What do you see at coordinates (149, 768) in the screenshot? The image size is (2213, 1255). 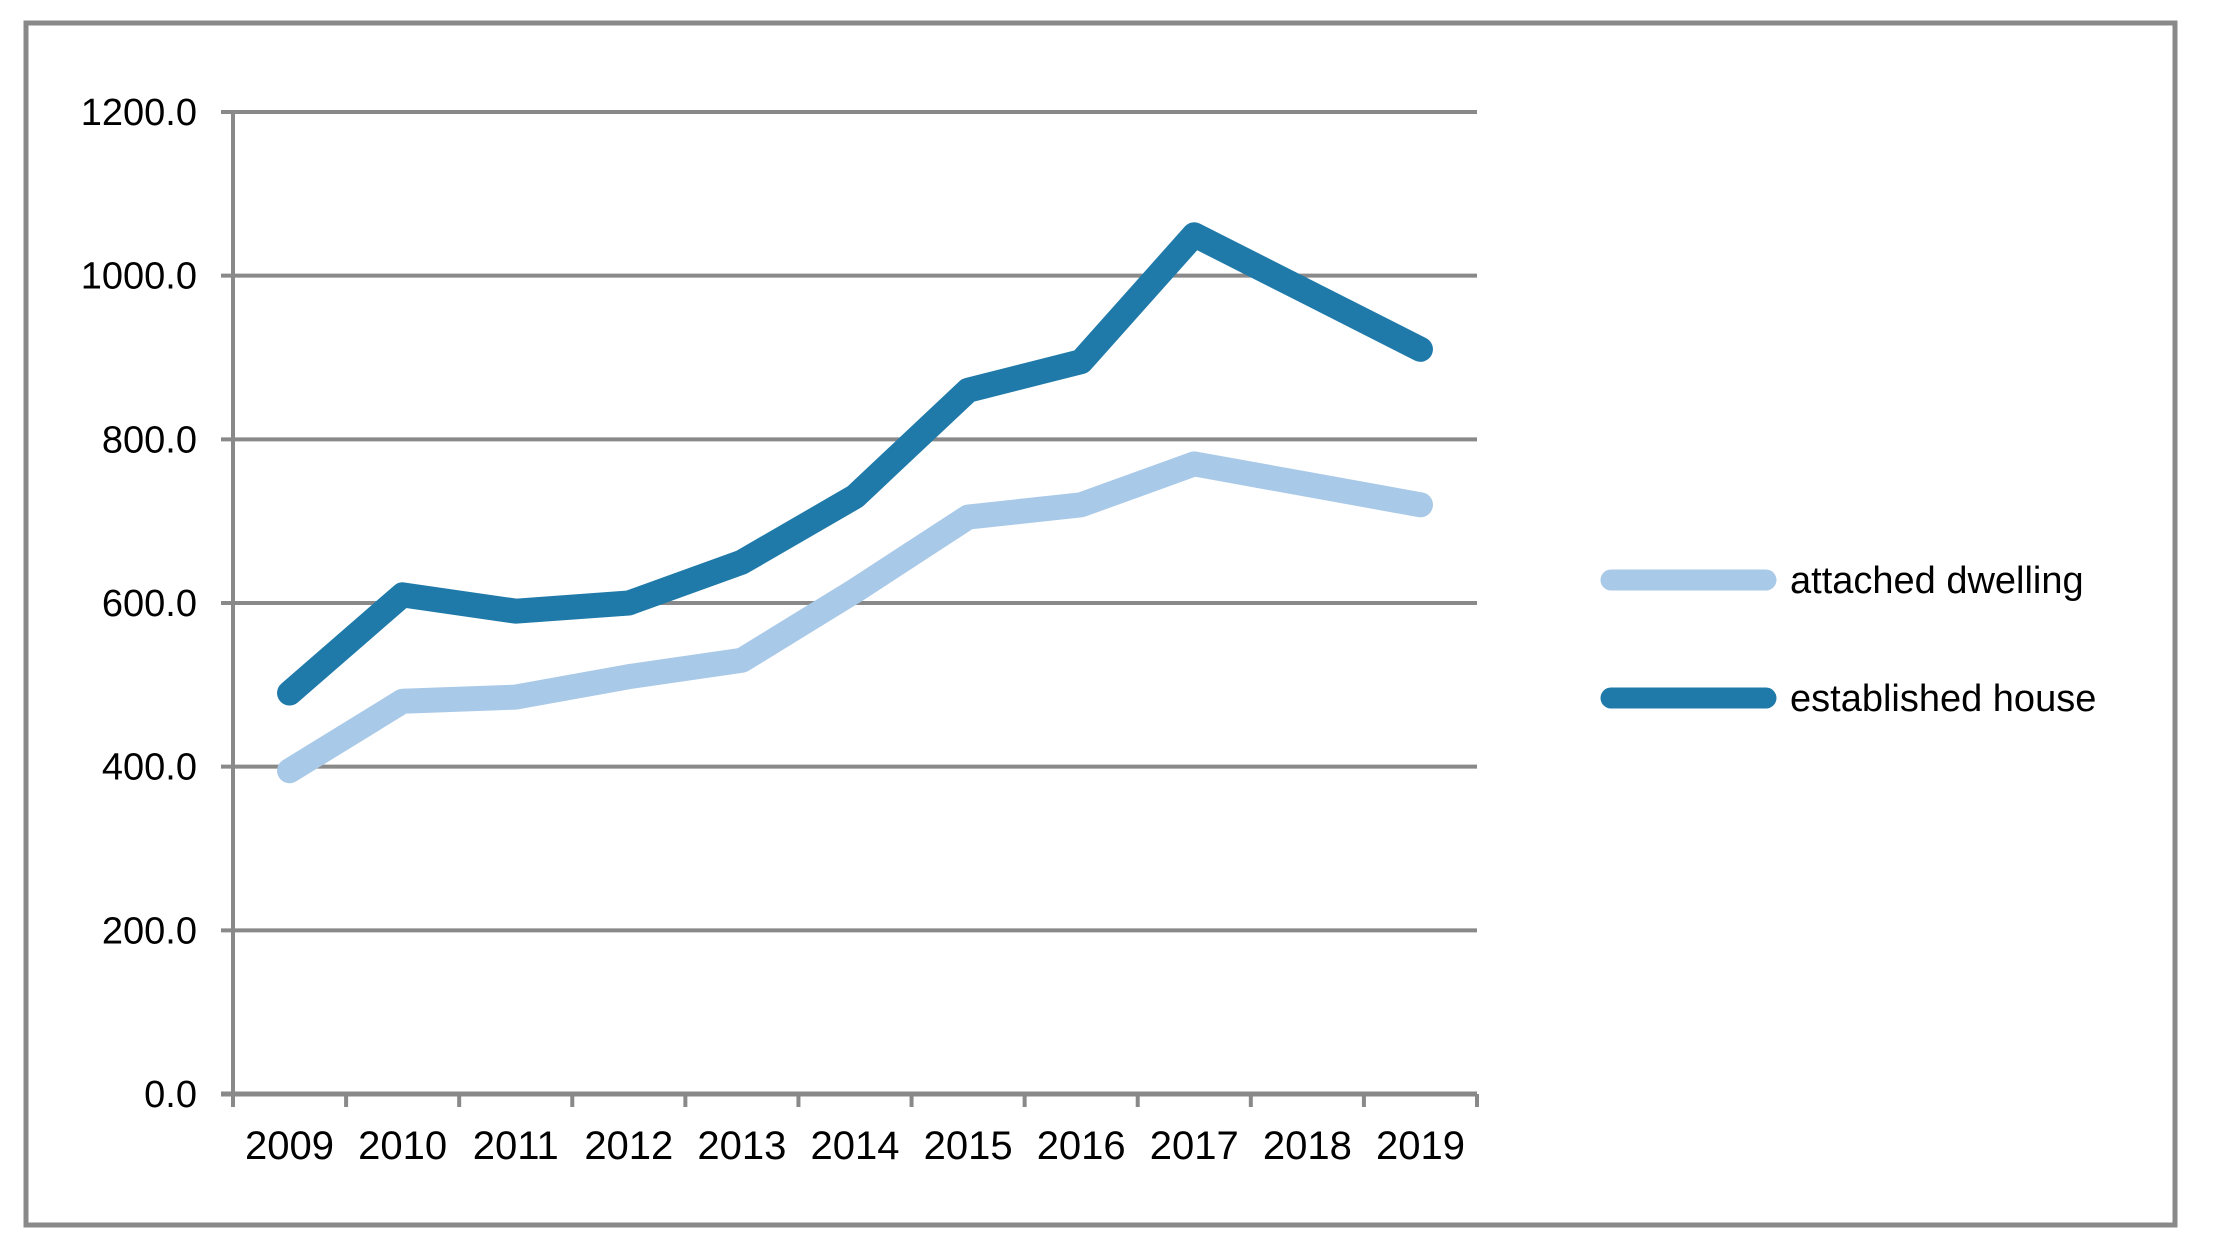 I see `y-tick-label: 400.0` at bounding box center [149, 768].